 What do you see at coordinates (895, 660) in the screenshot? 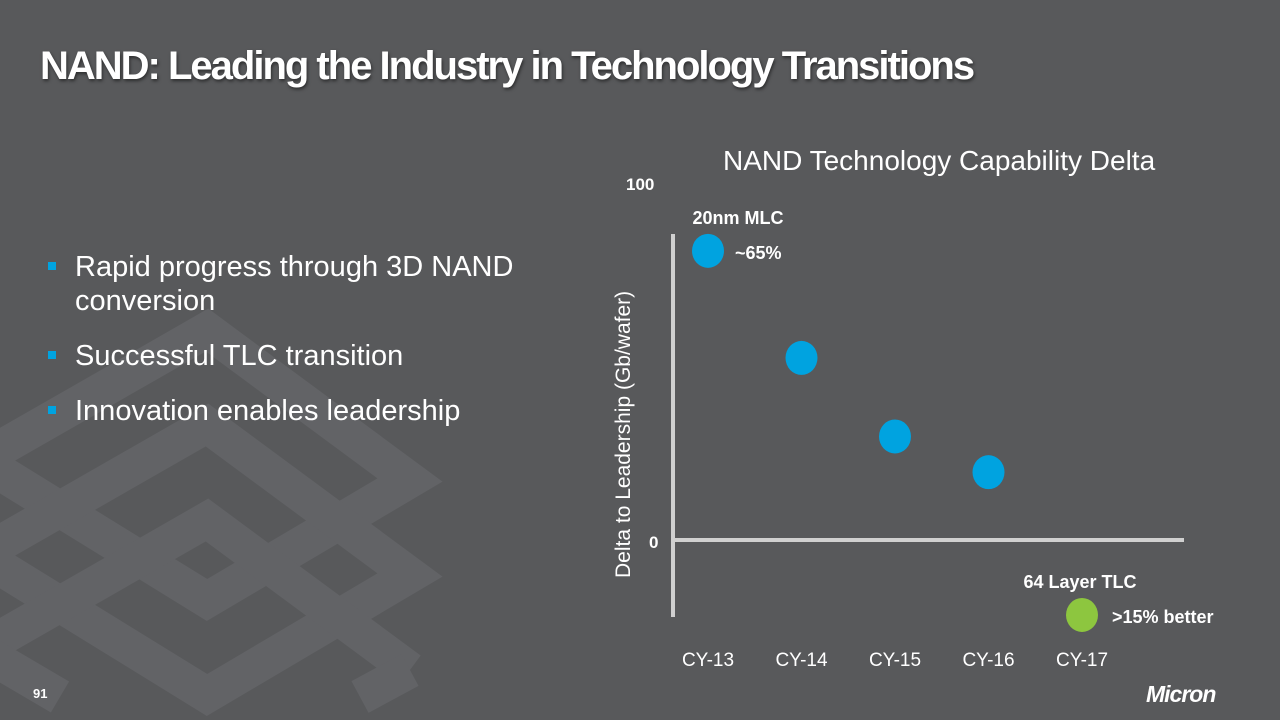
I see `x-tick-label: CY-15` at bounding box center [895, 660].